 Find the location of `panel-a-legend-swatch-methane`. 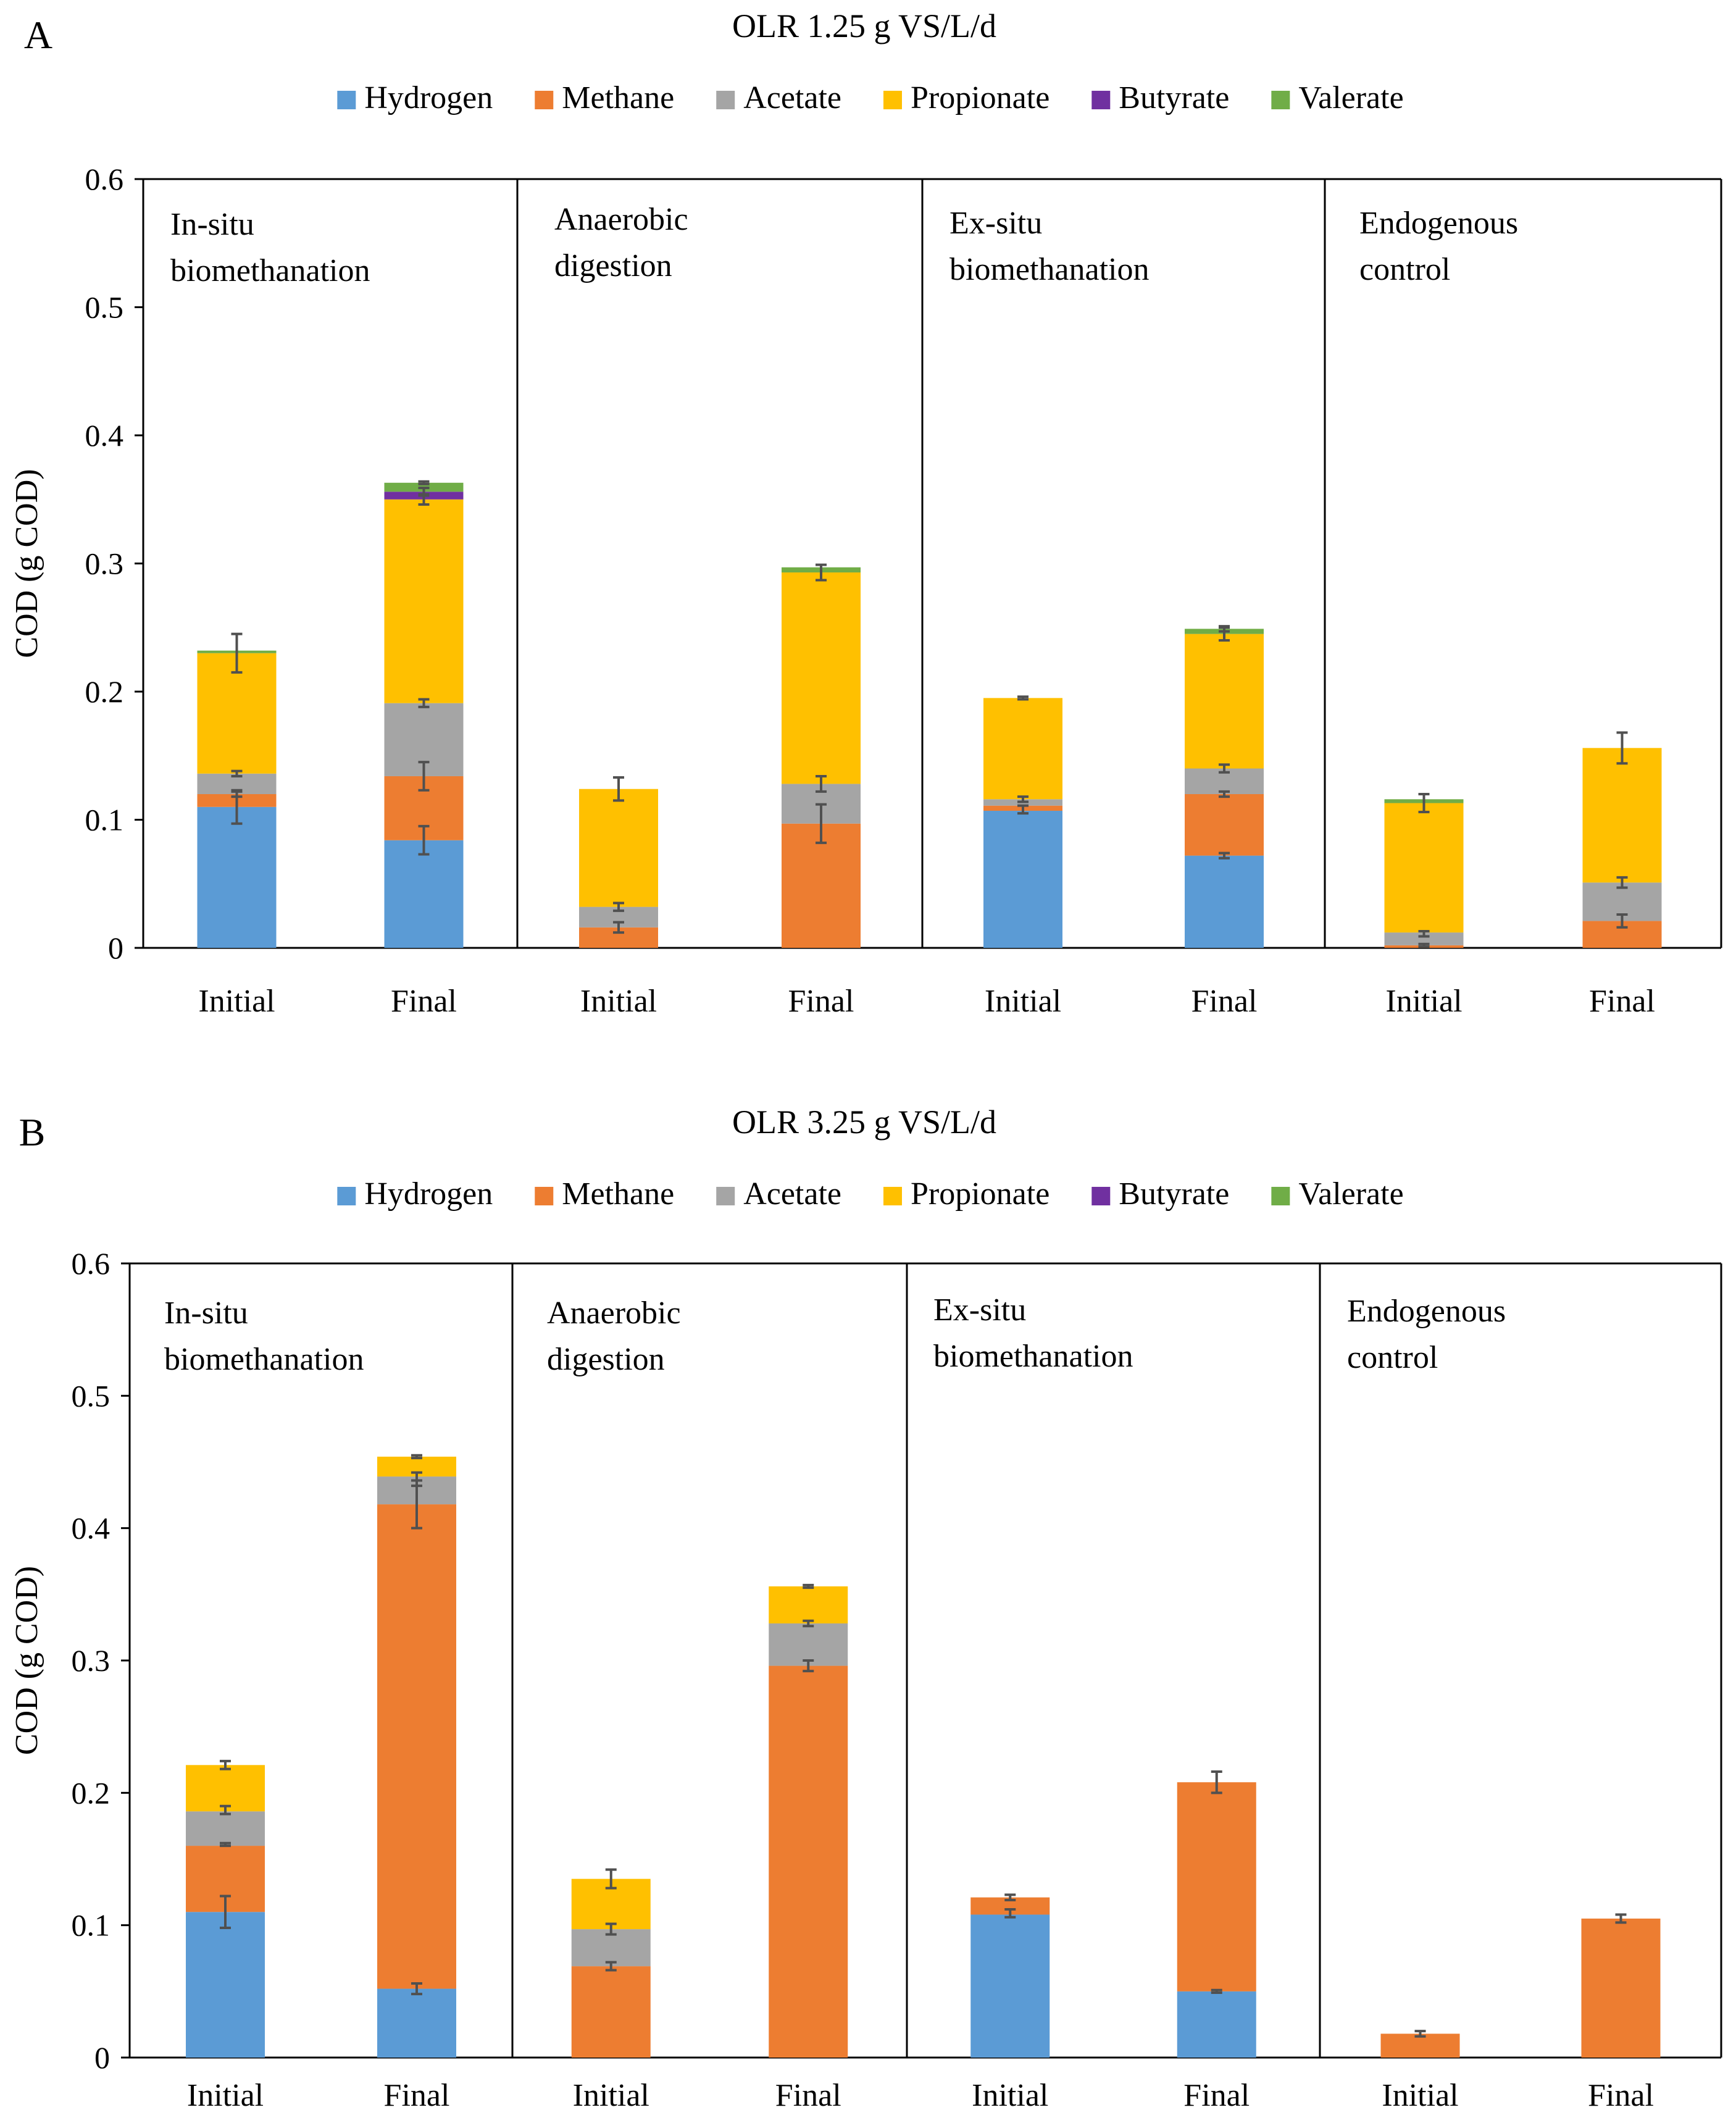

panel-a-legend-swatch-methane is located at coordinates (544, 100).